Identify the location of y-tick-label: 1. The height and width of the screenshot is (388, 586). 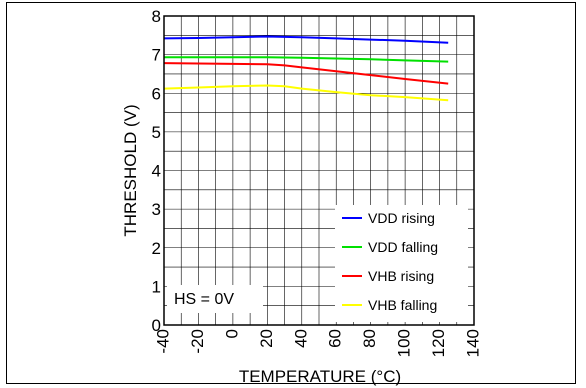
(156, 286).